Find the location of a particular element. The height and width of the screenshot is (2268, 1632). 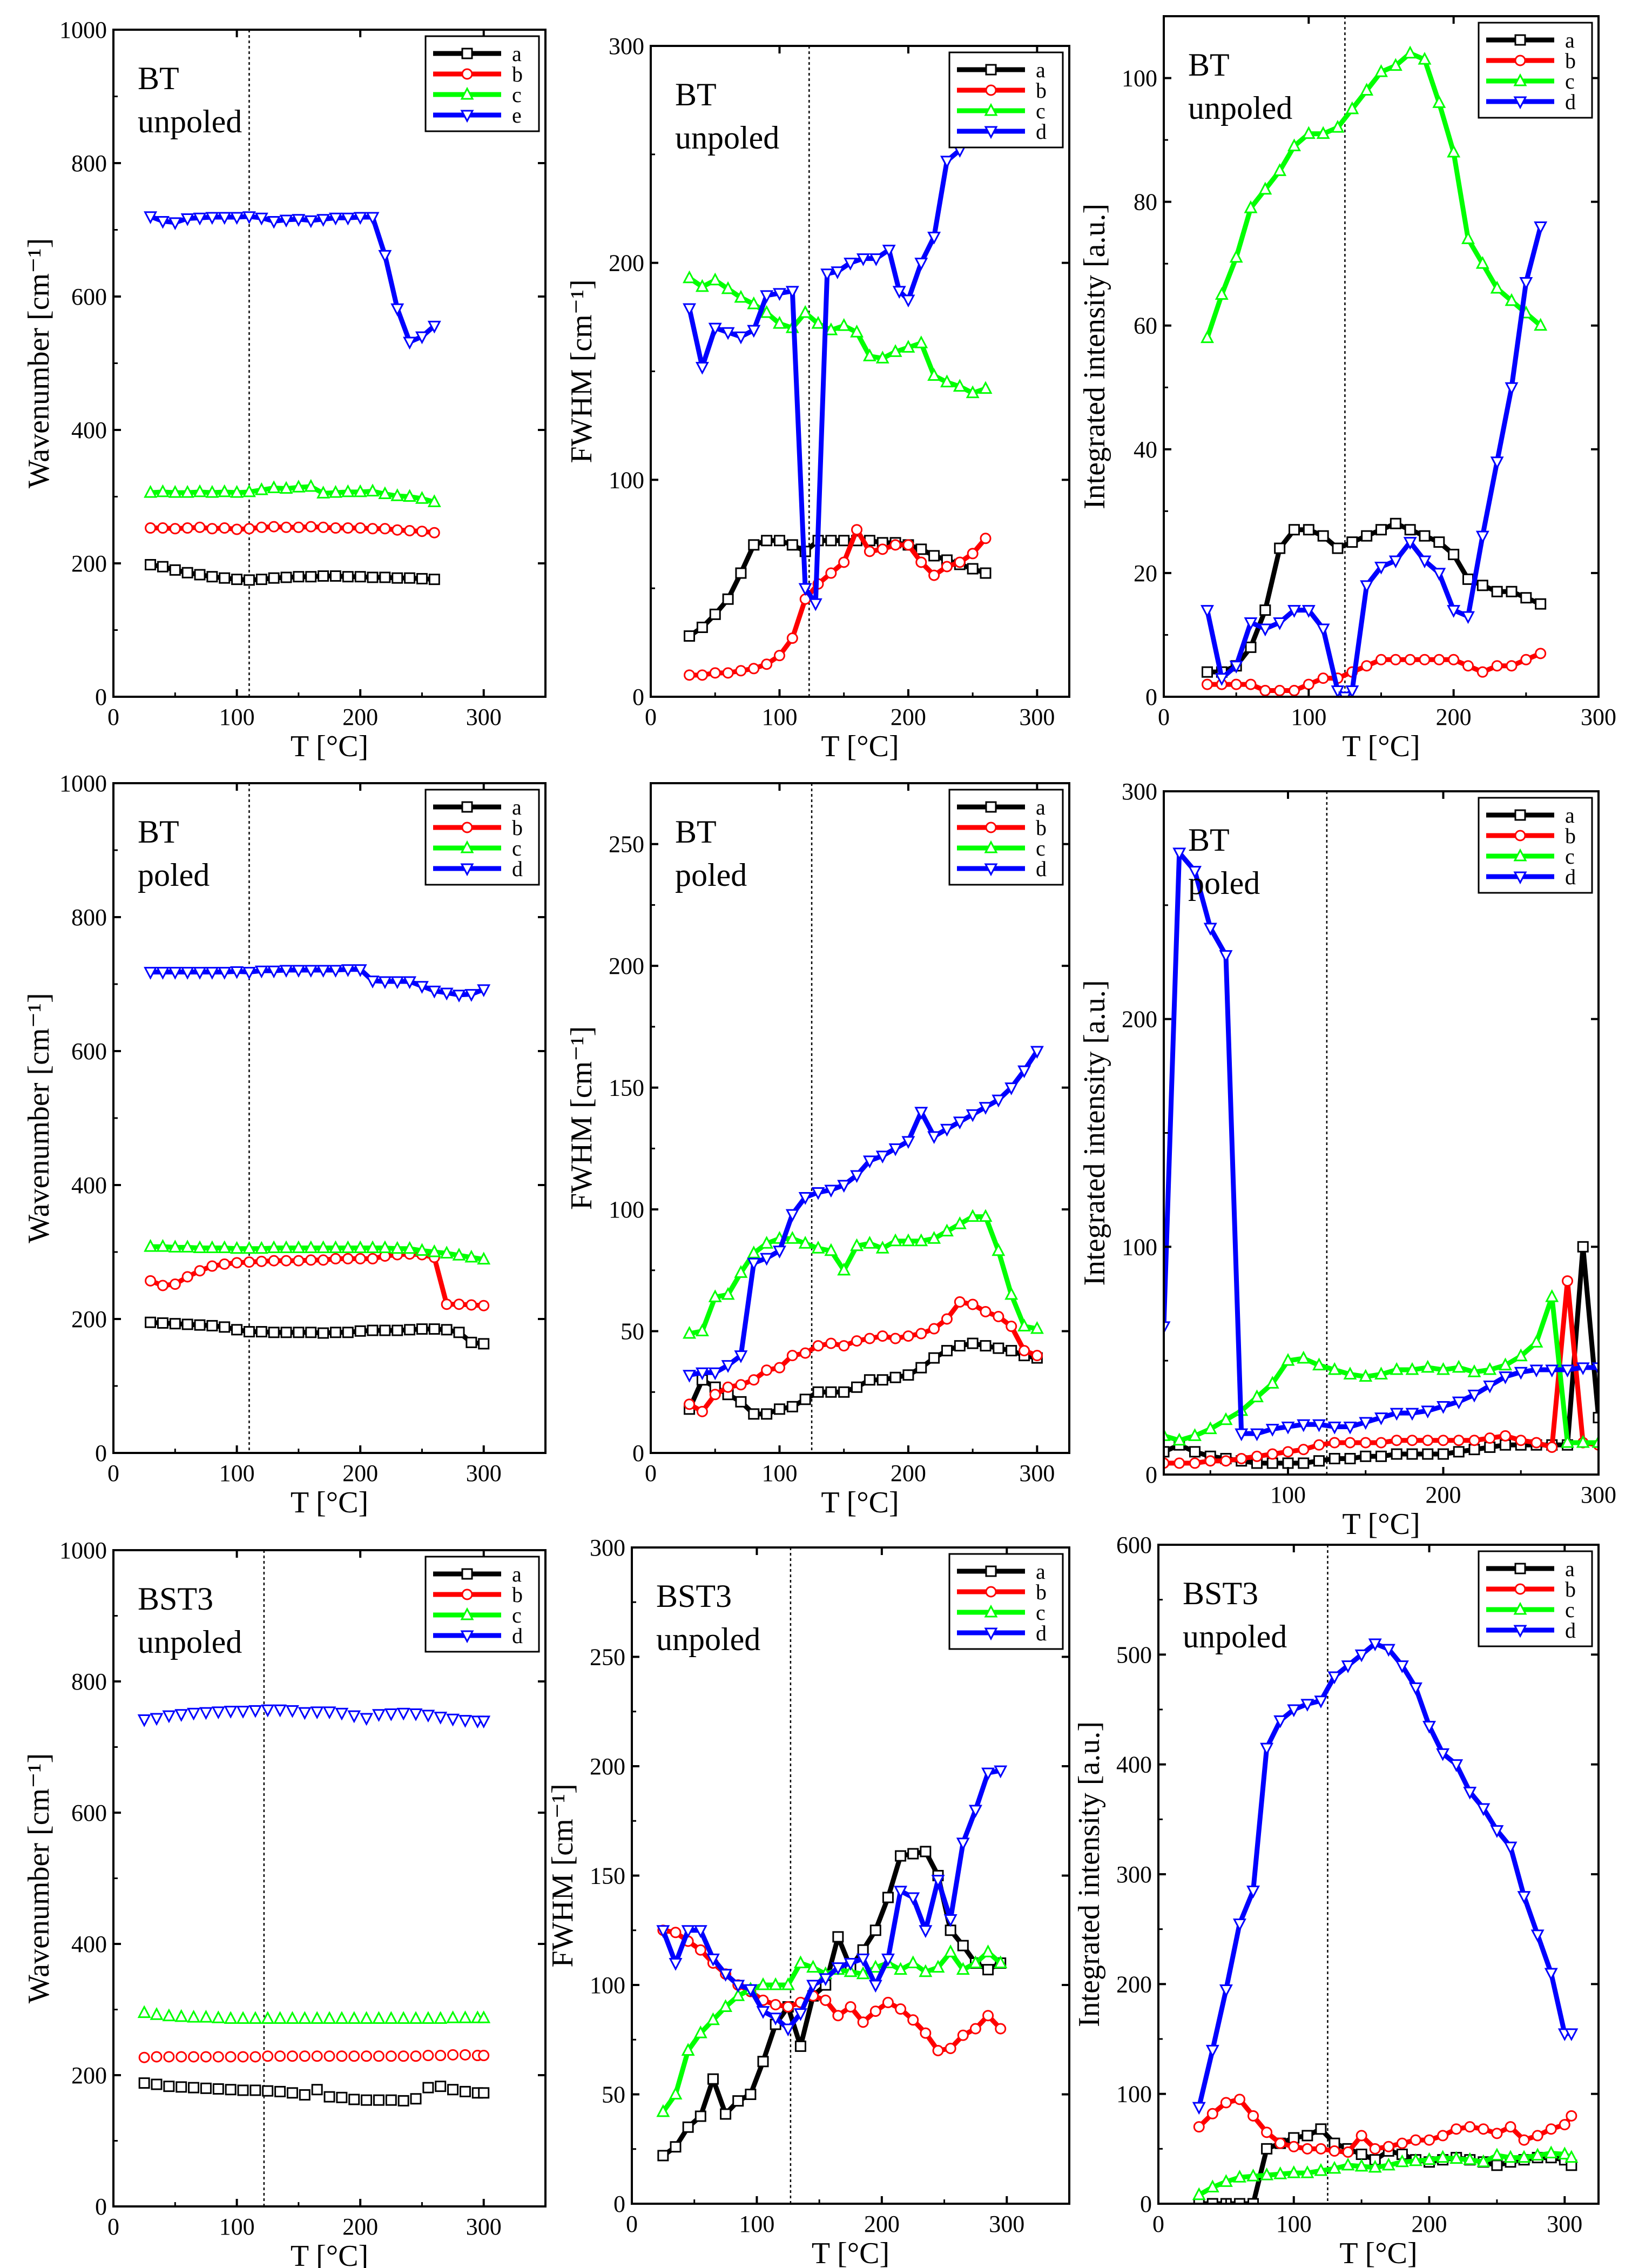

series-e is located at coordinates (292, 280).